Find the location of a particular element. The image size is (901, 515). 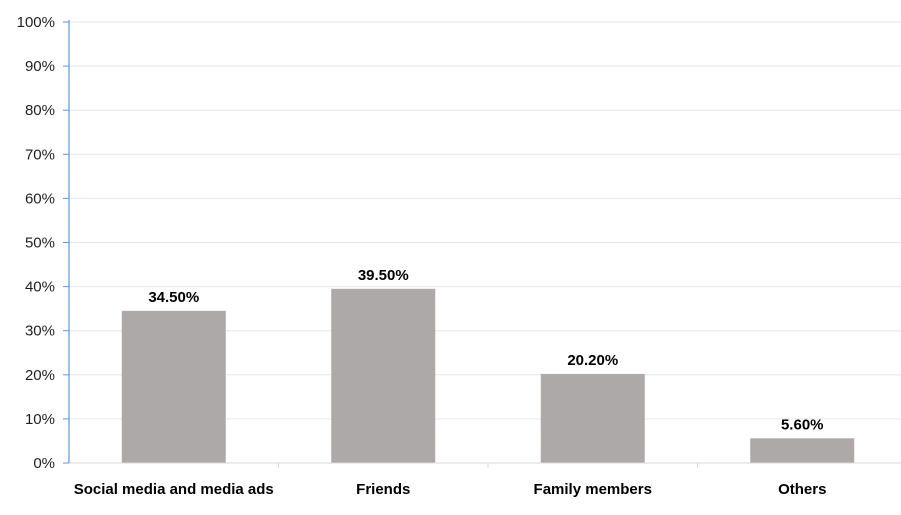

x-category-label: Friends is located at coordinates (383, 489).